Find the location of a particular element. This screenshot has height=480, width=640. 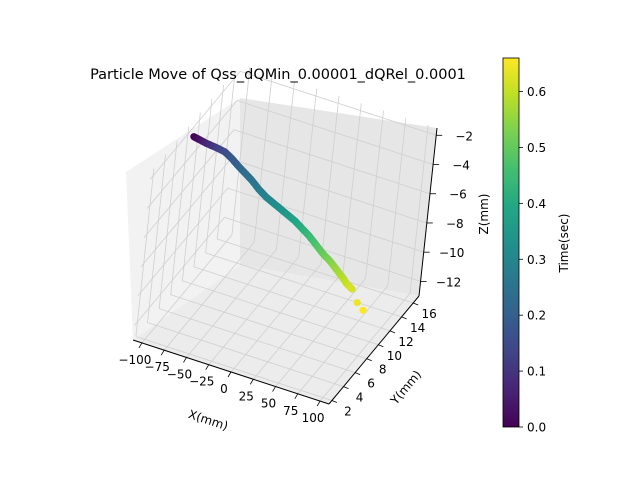

x-tick-label: 0 is located at coordinates (224, 389).